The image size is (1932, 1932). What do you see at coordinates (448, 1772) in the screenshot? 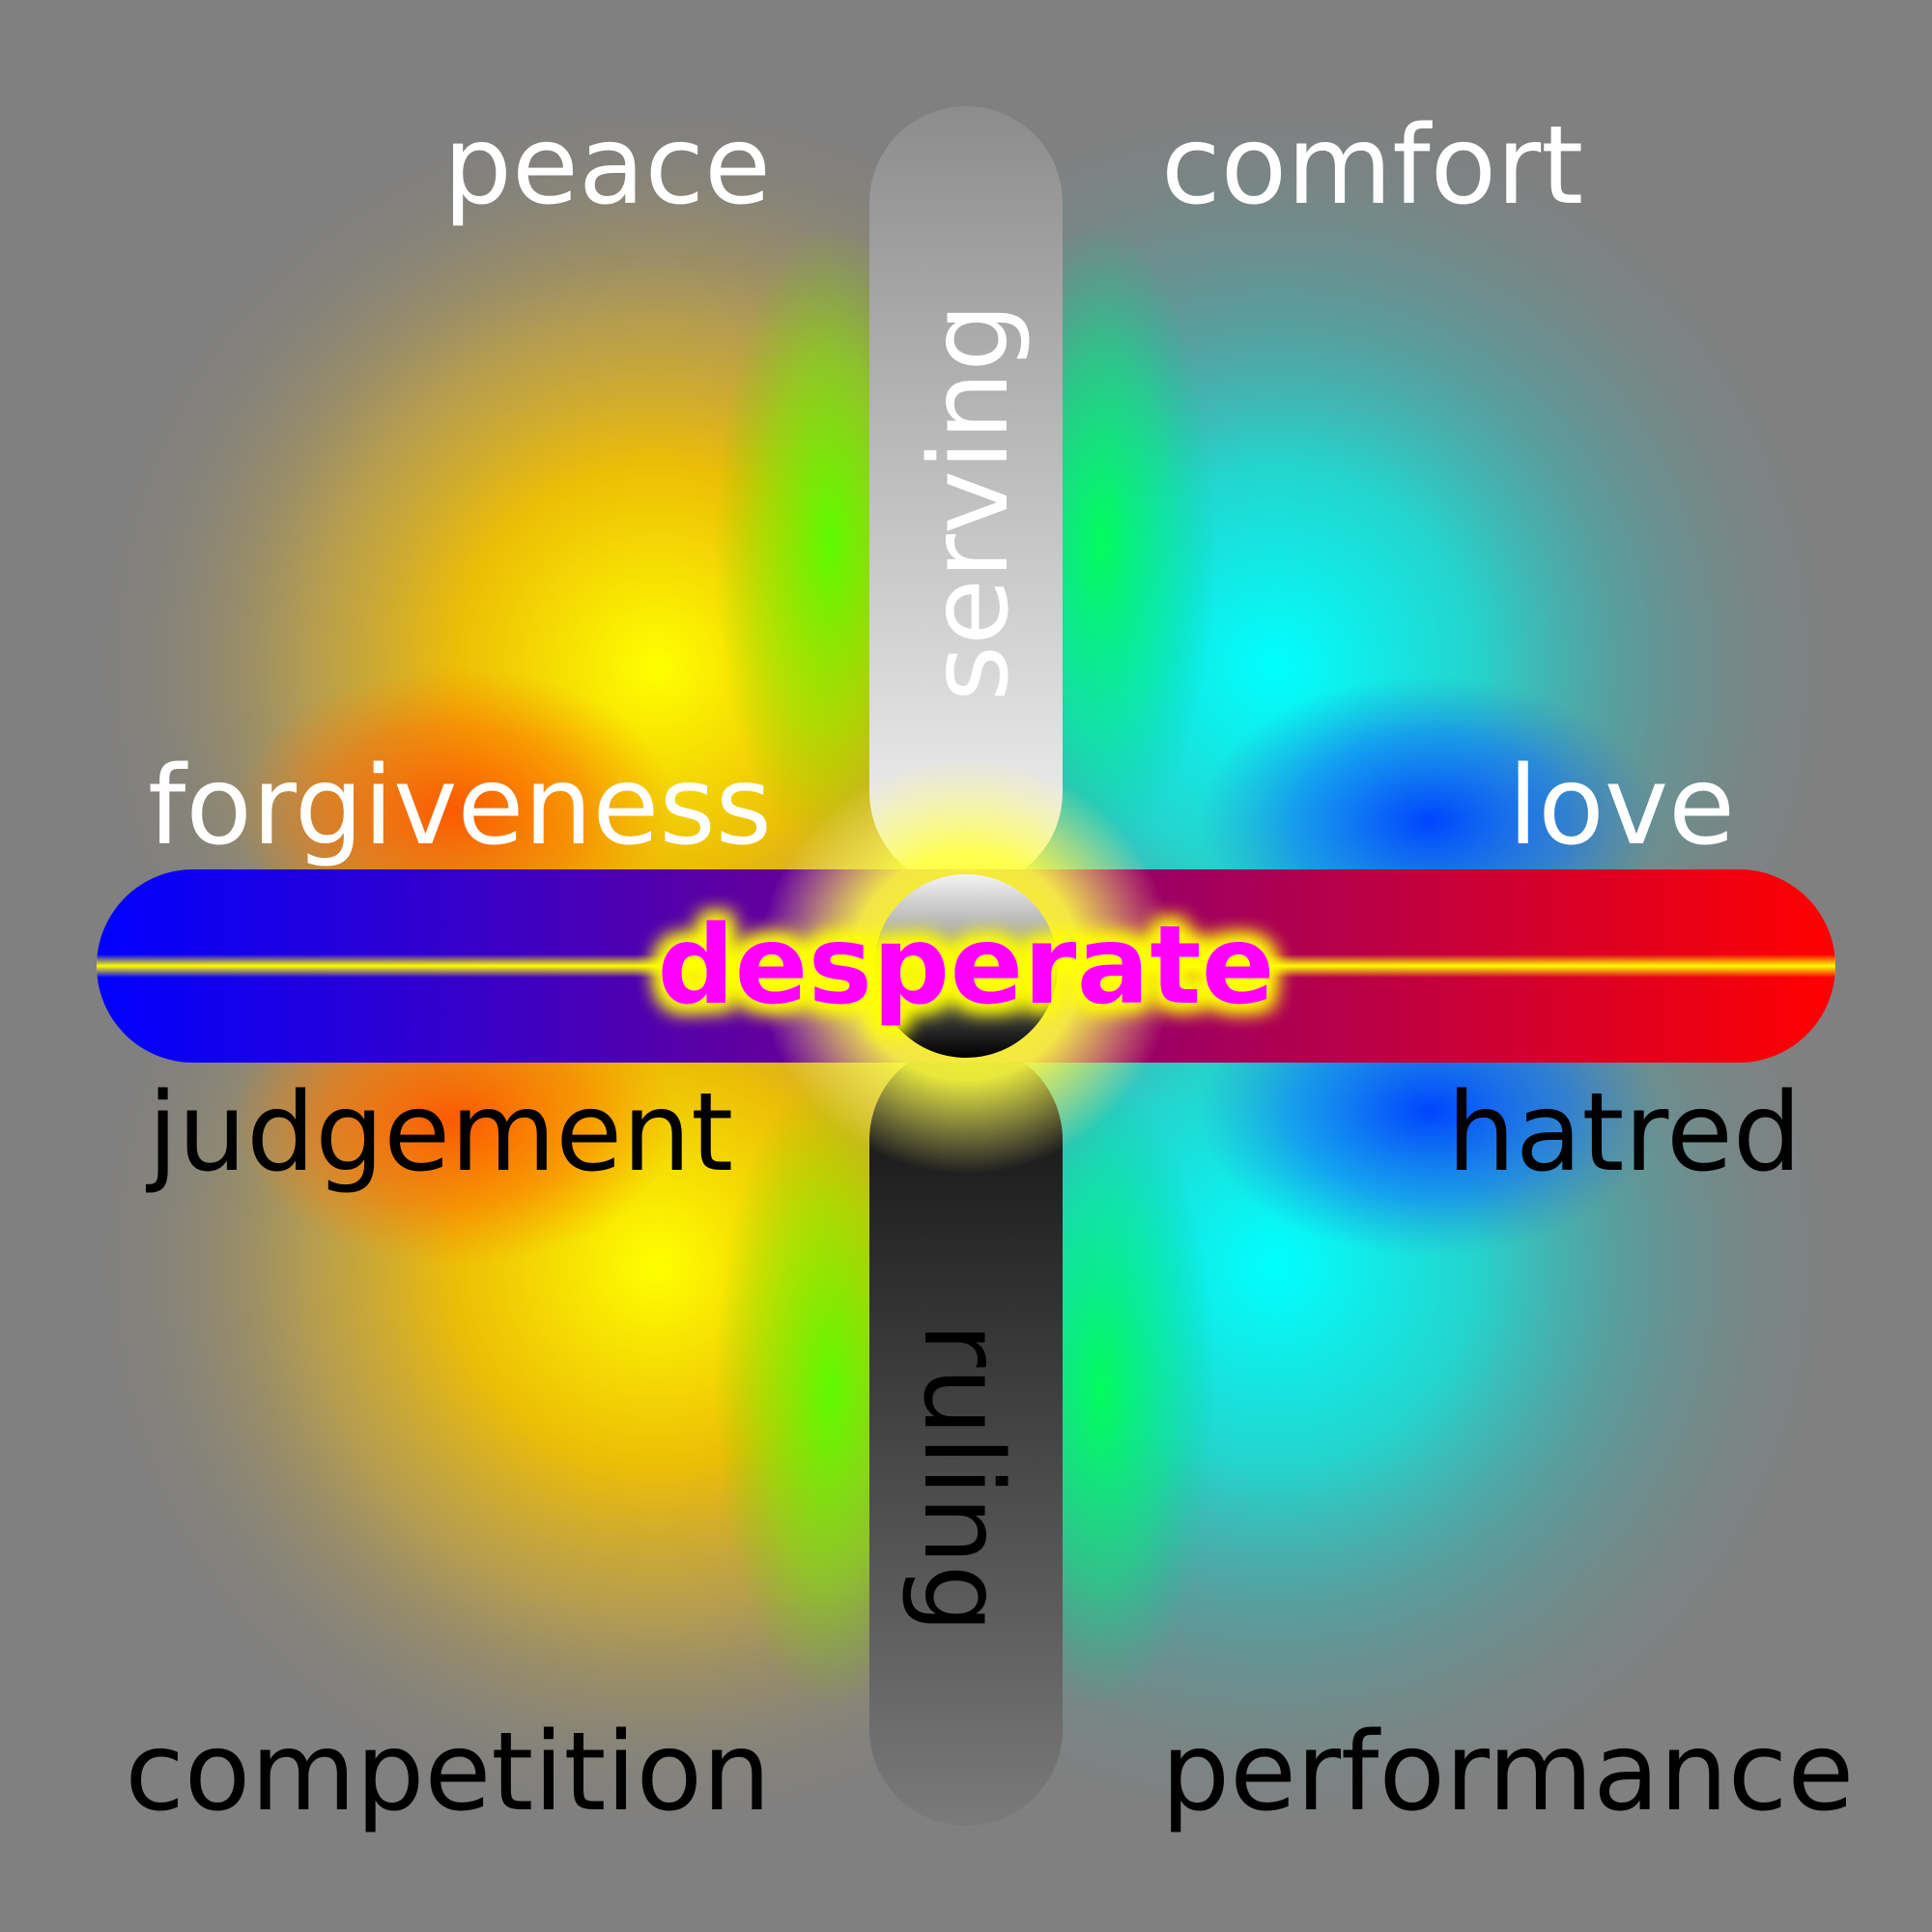
I see `label-competition: competition` at bounding box center [448, 1772].